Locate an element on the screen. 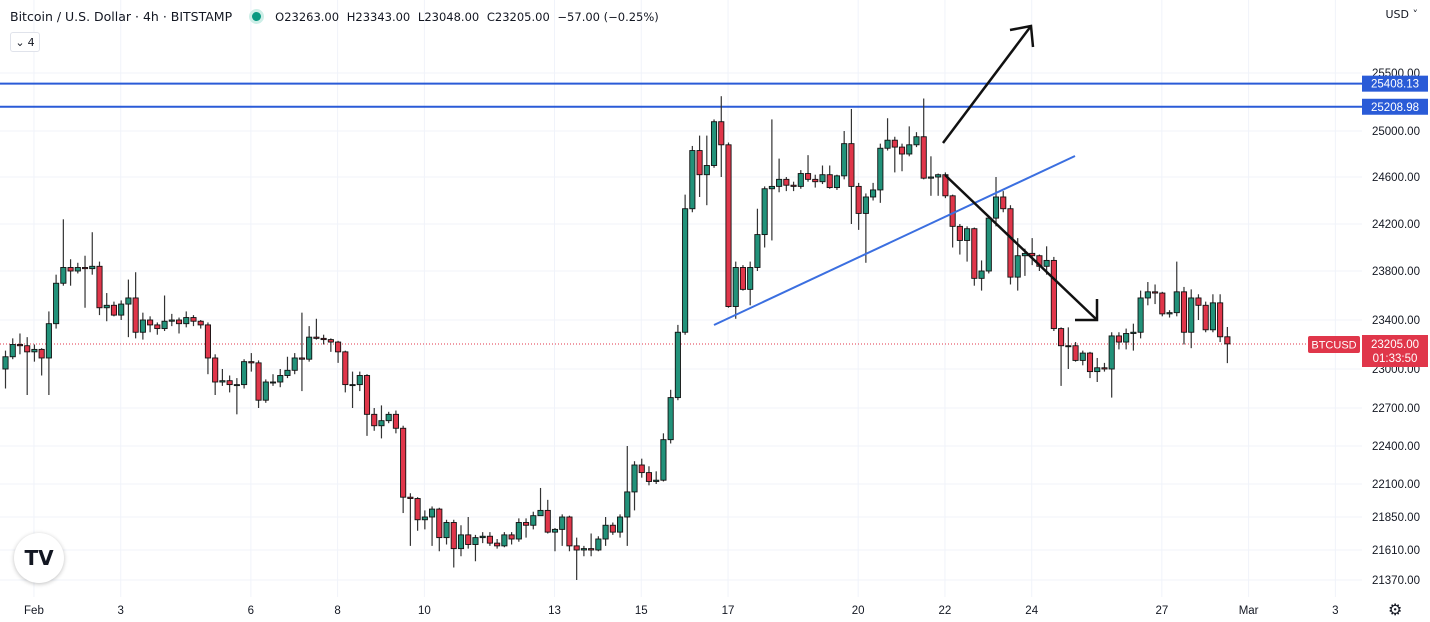  price-axis is located at coordinates (1396, 311).